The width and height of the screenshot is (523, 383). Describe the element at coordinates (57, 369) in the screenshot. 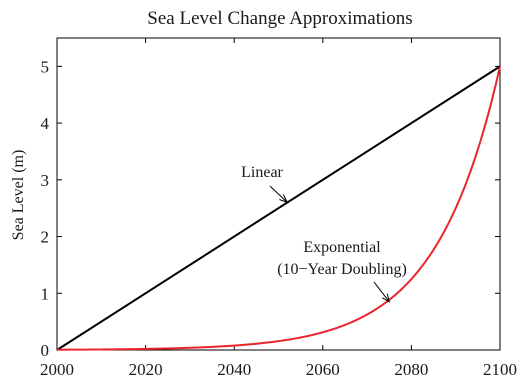

I see `x-tick-label: 2000` at that location.